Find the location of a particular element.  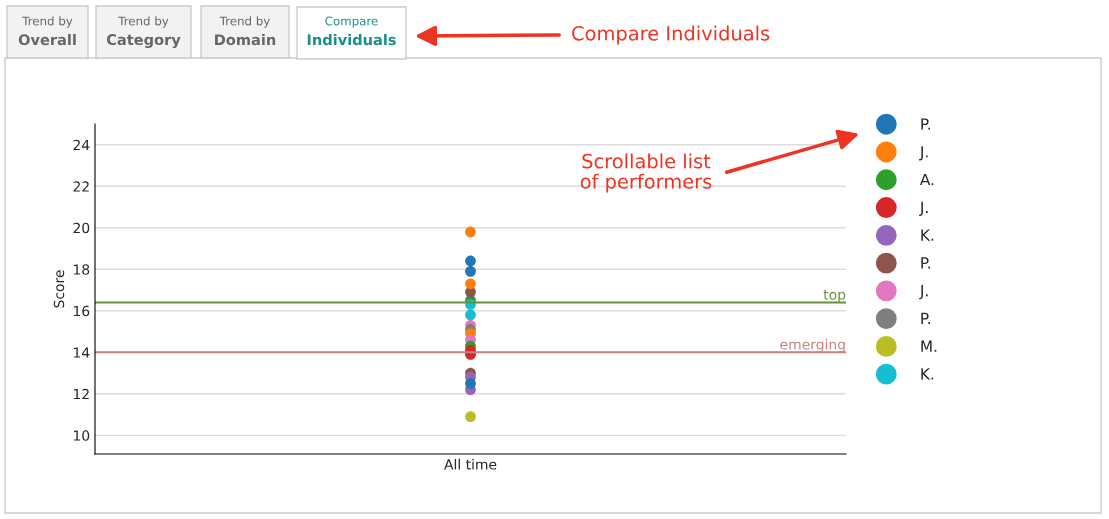

y-tick-label: 10 is located at coordinates (81, 435).